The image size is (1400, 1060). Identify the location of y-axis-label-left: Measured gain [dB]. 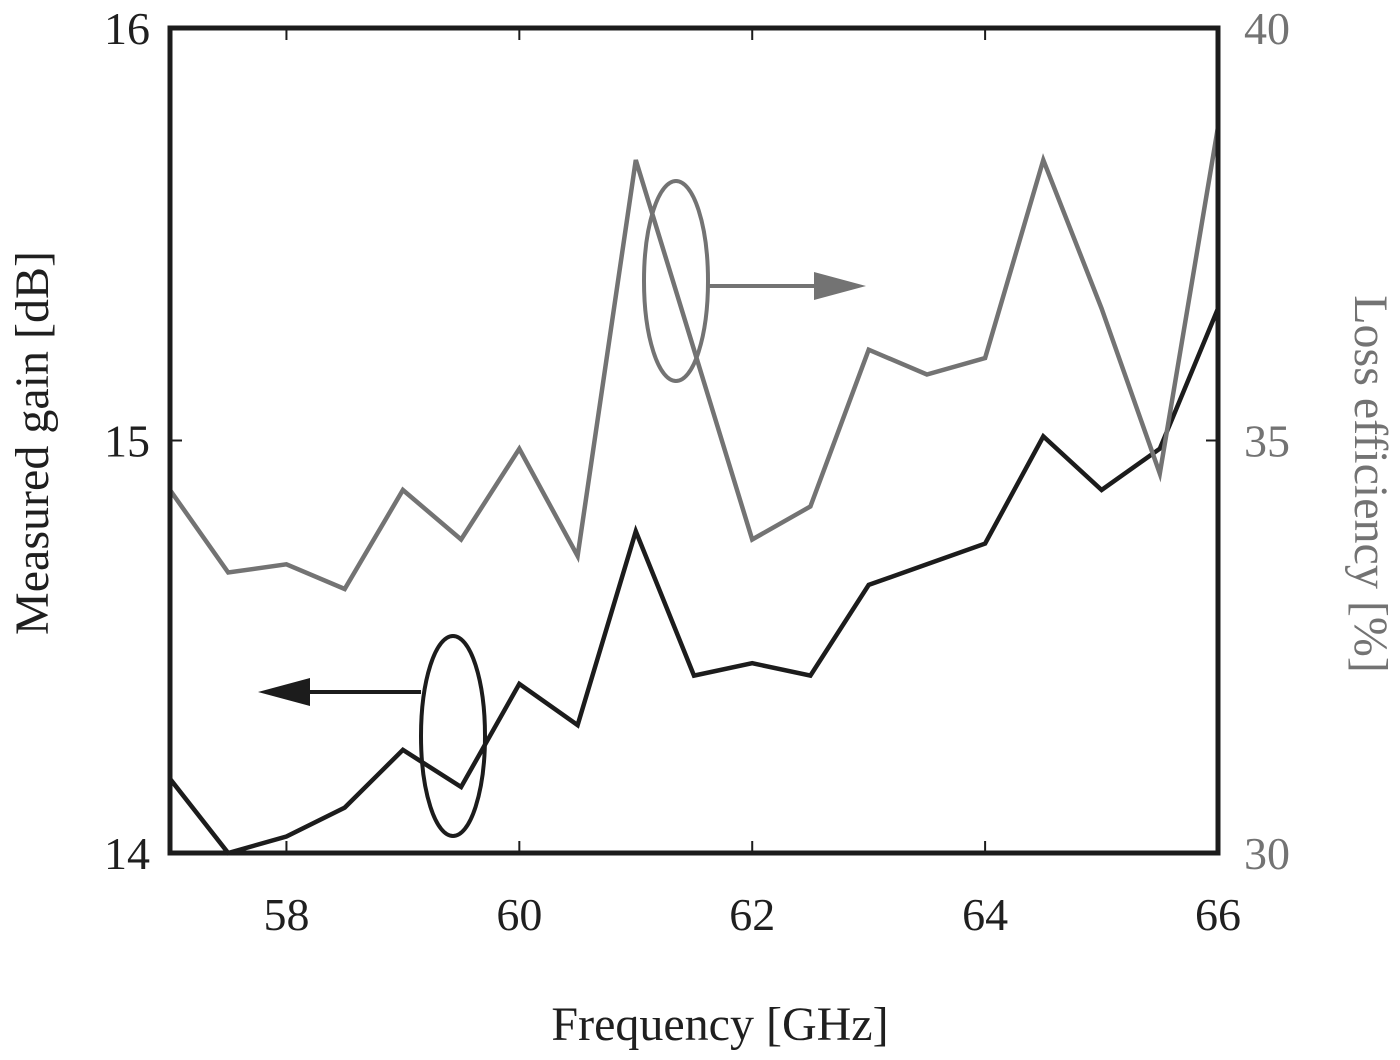
(32, 443).